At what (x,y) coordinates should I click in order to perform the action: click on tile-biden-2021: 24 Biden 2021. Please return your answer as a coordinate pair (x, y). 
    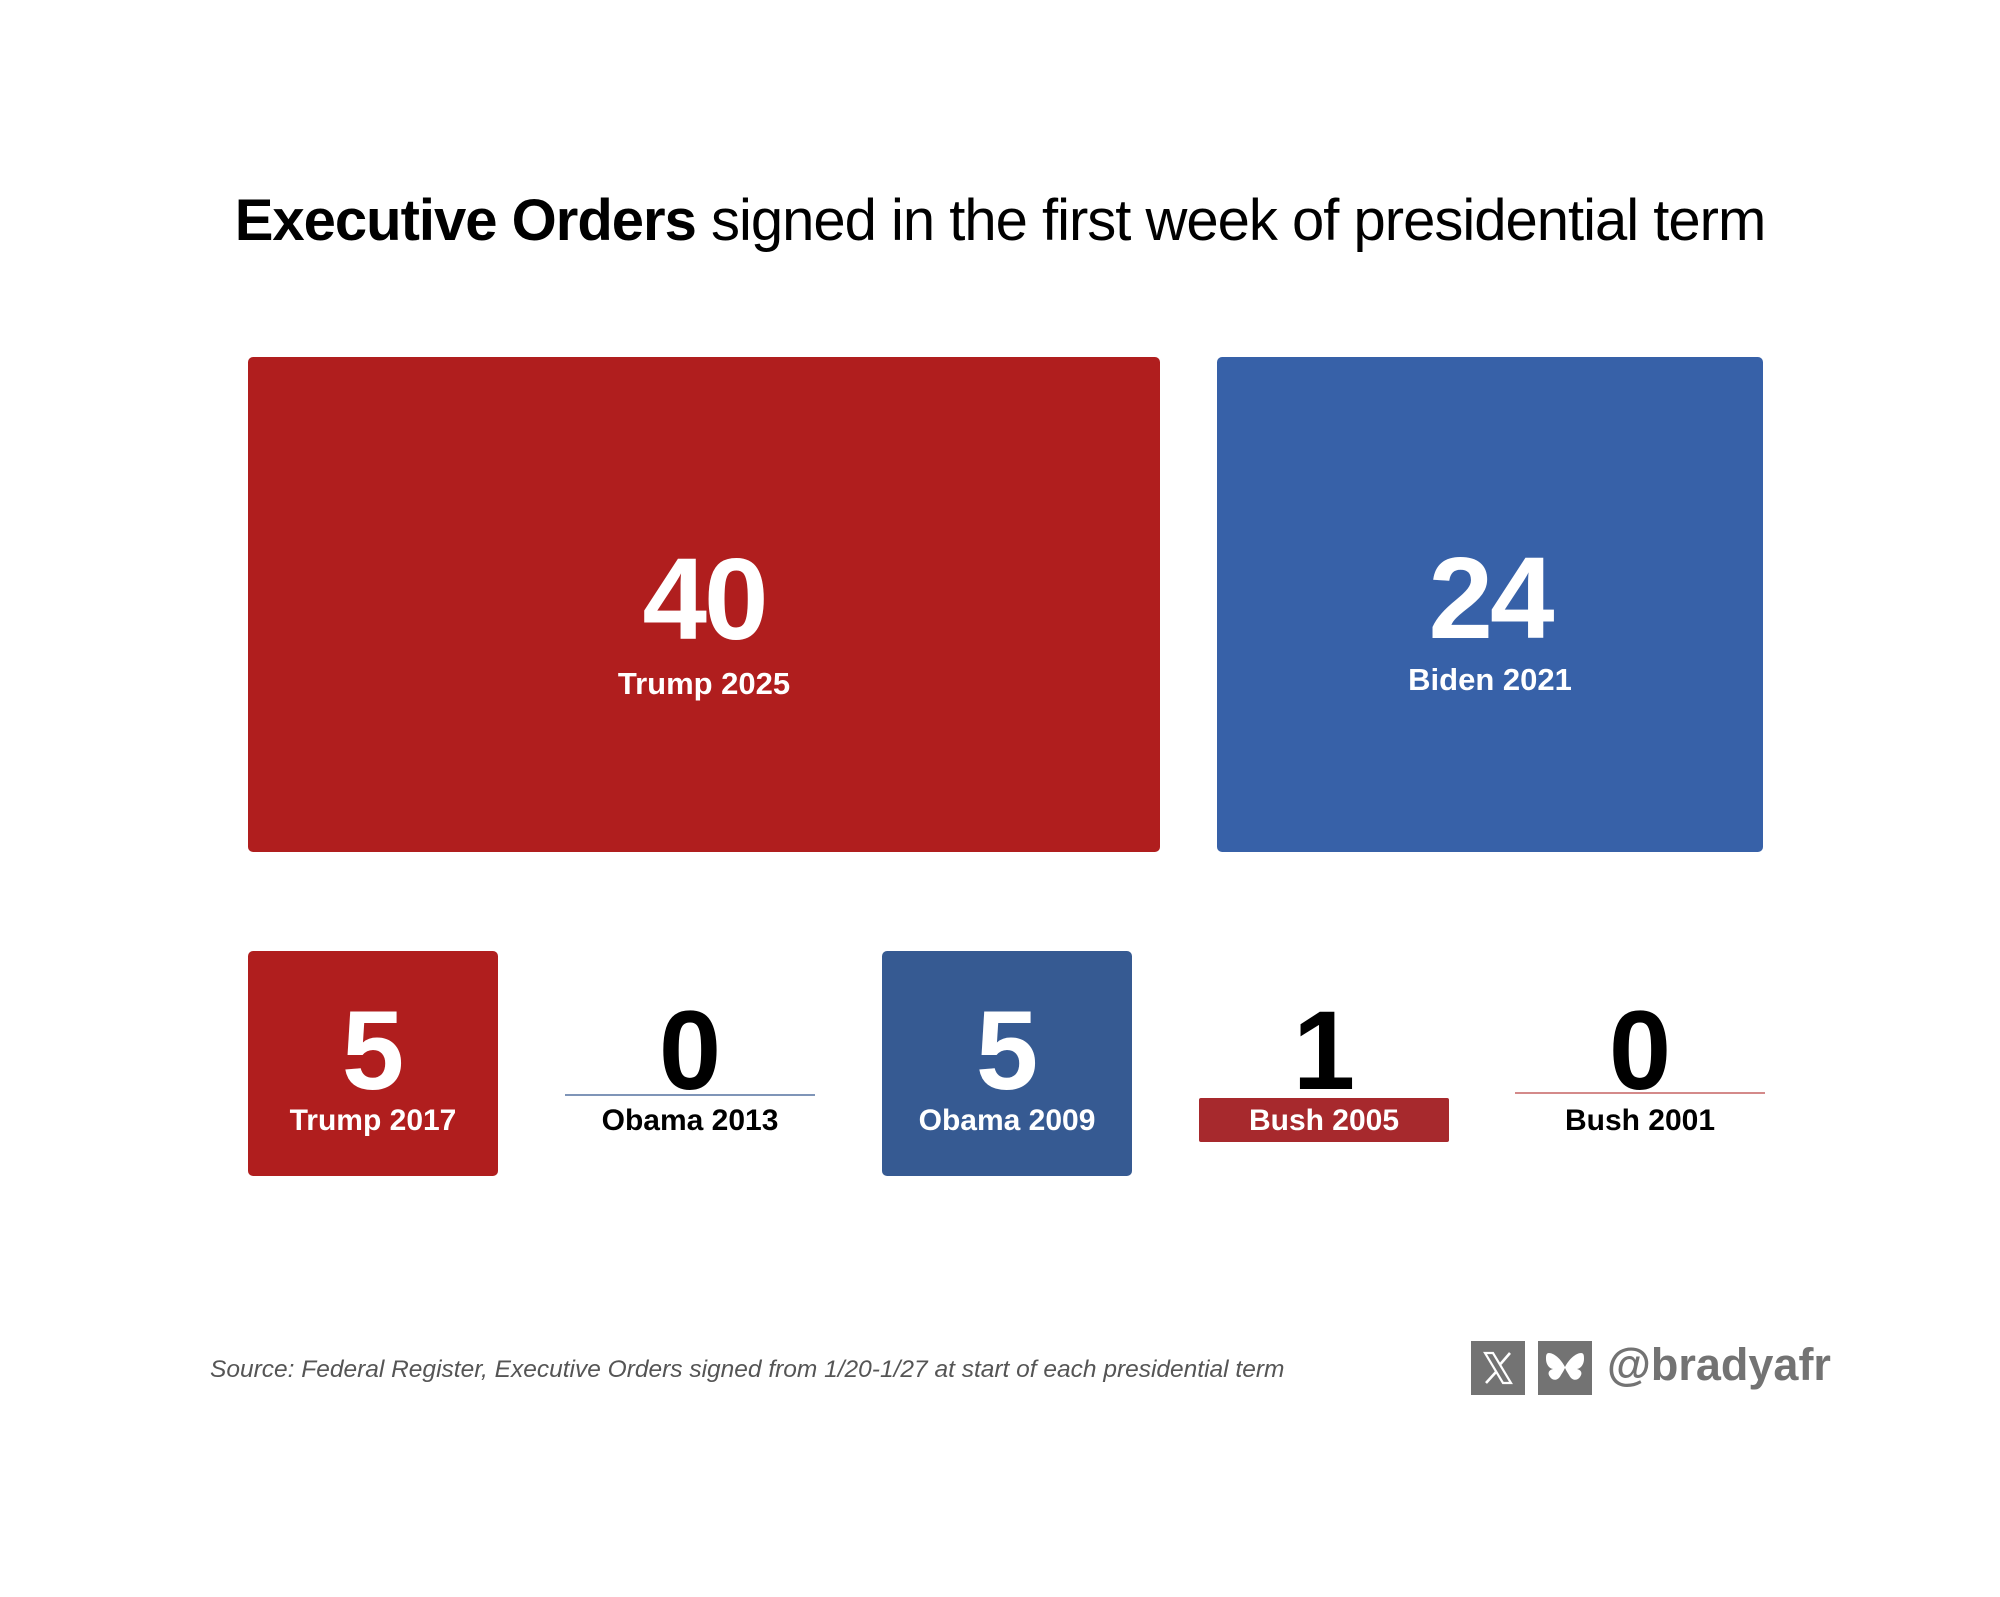
    Looking at the image, I should click on (1490, 604).